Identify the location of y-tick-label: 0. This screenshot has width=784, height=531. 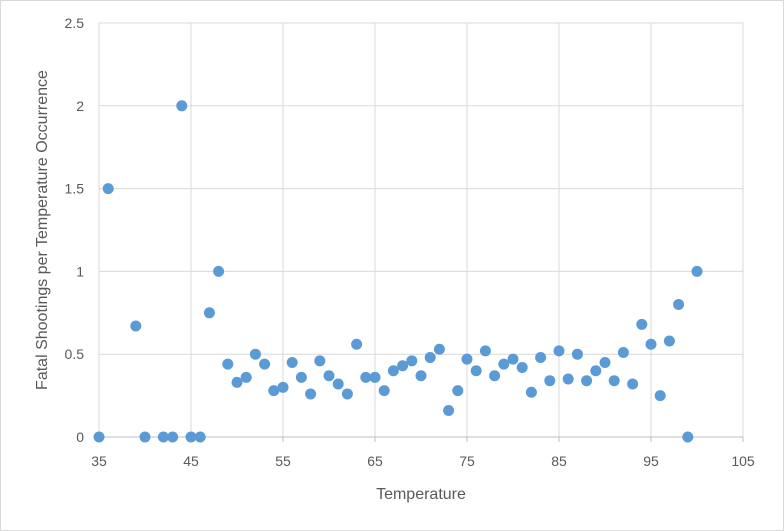
(80, 437).